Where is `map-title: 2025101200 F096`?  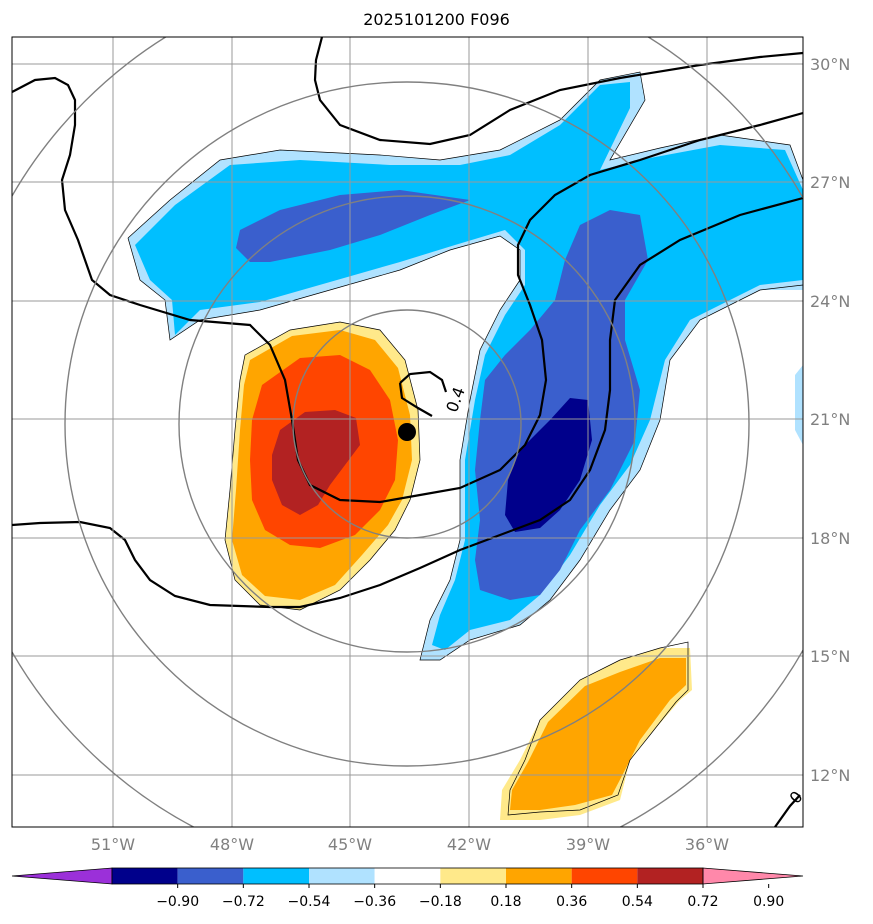
map-title: 2025101200 F096 is located at coordinates (436, 19).